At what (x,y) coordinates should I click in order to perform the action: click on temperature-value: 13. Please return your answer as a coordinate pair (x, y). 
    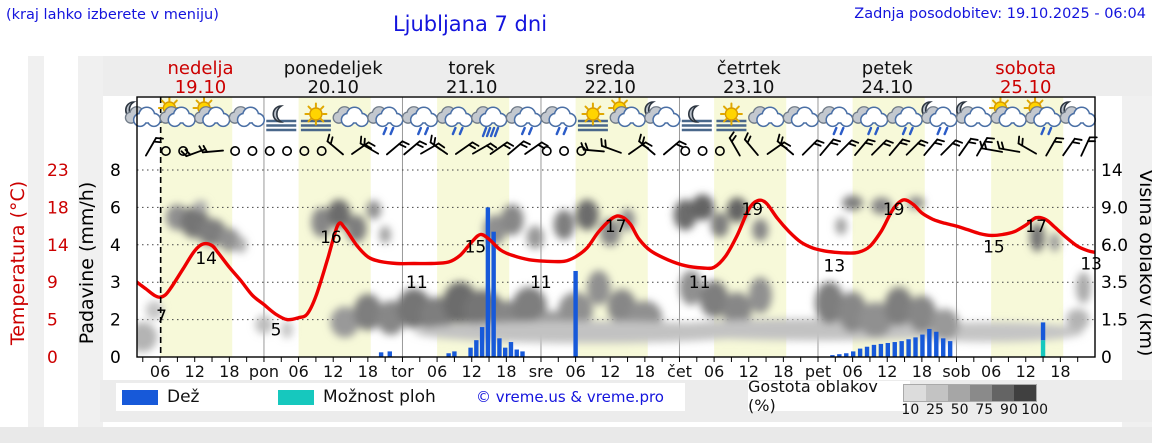
    Looking at the image, I should click on (1091, 264).